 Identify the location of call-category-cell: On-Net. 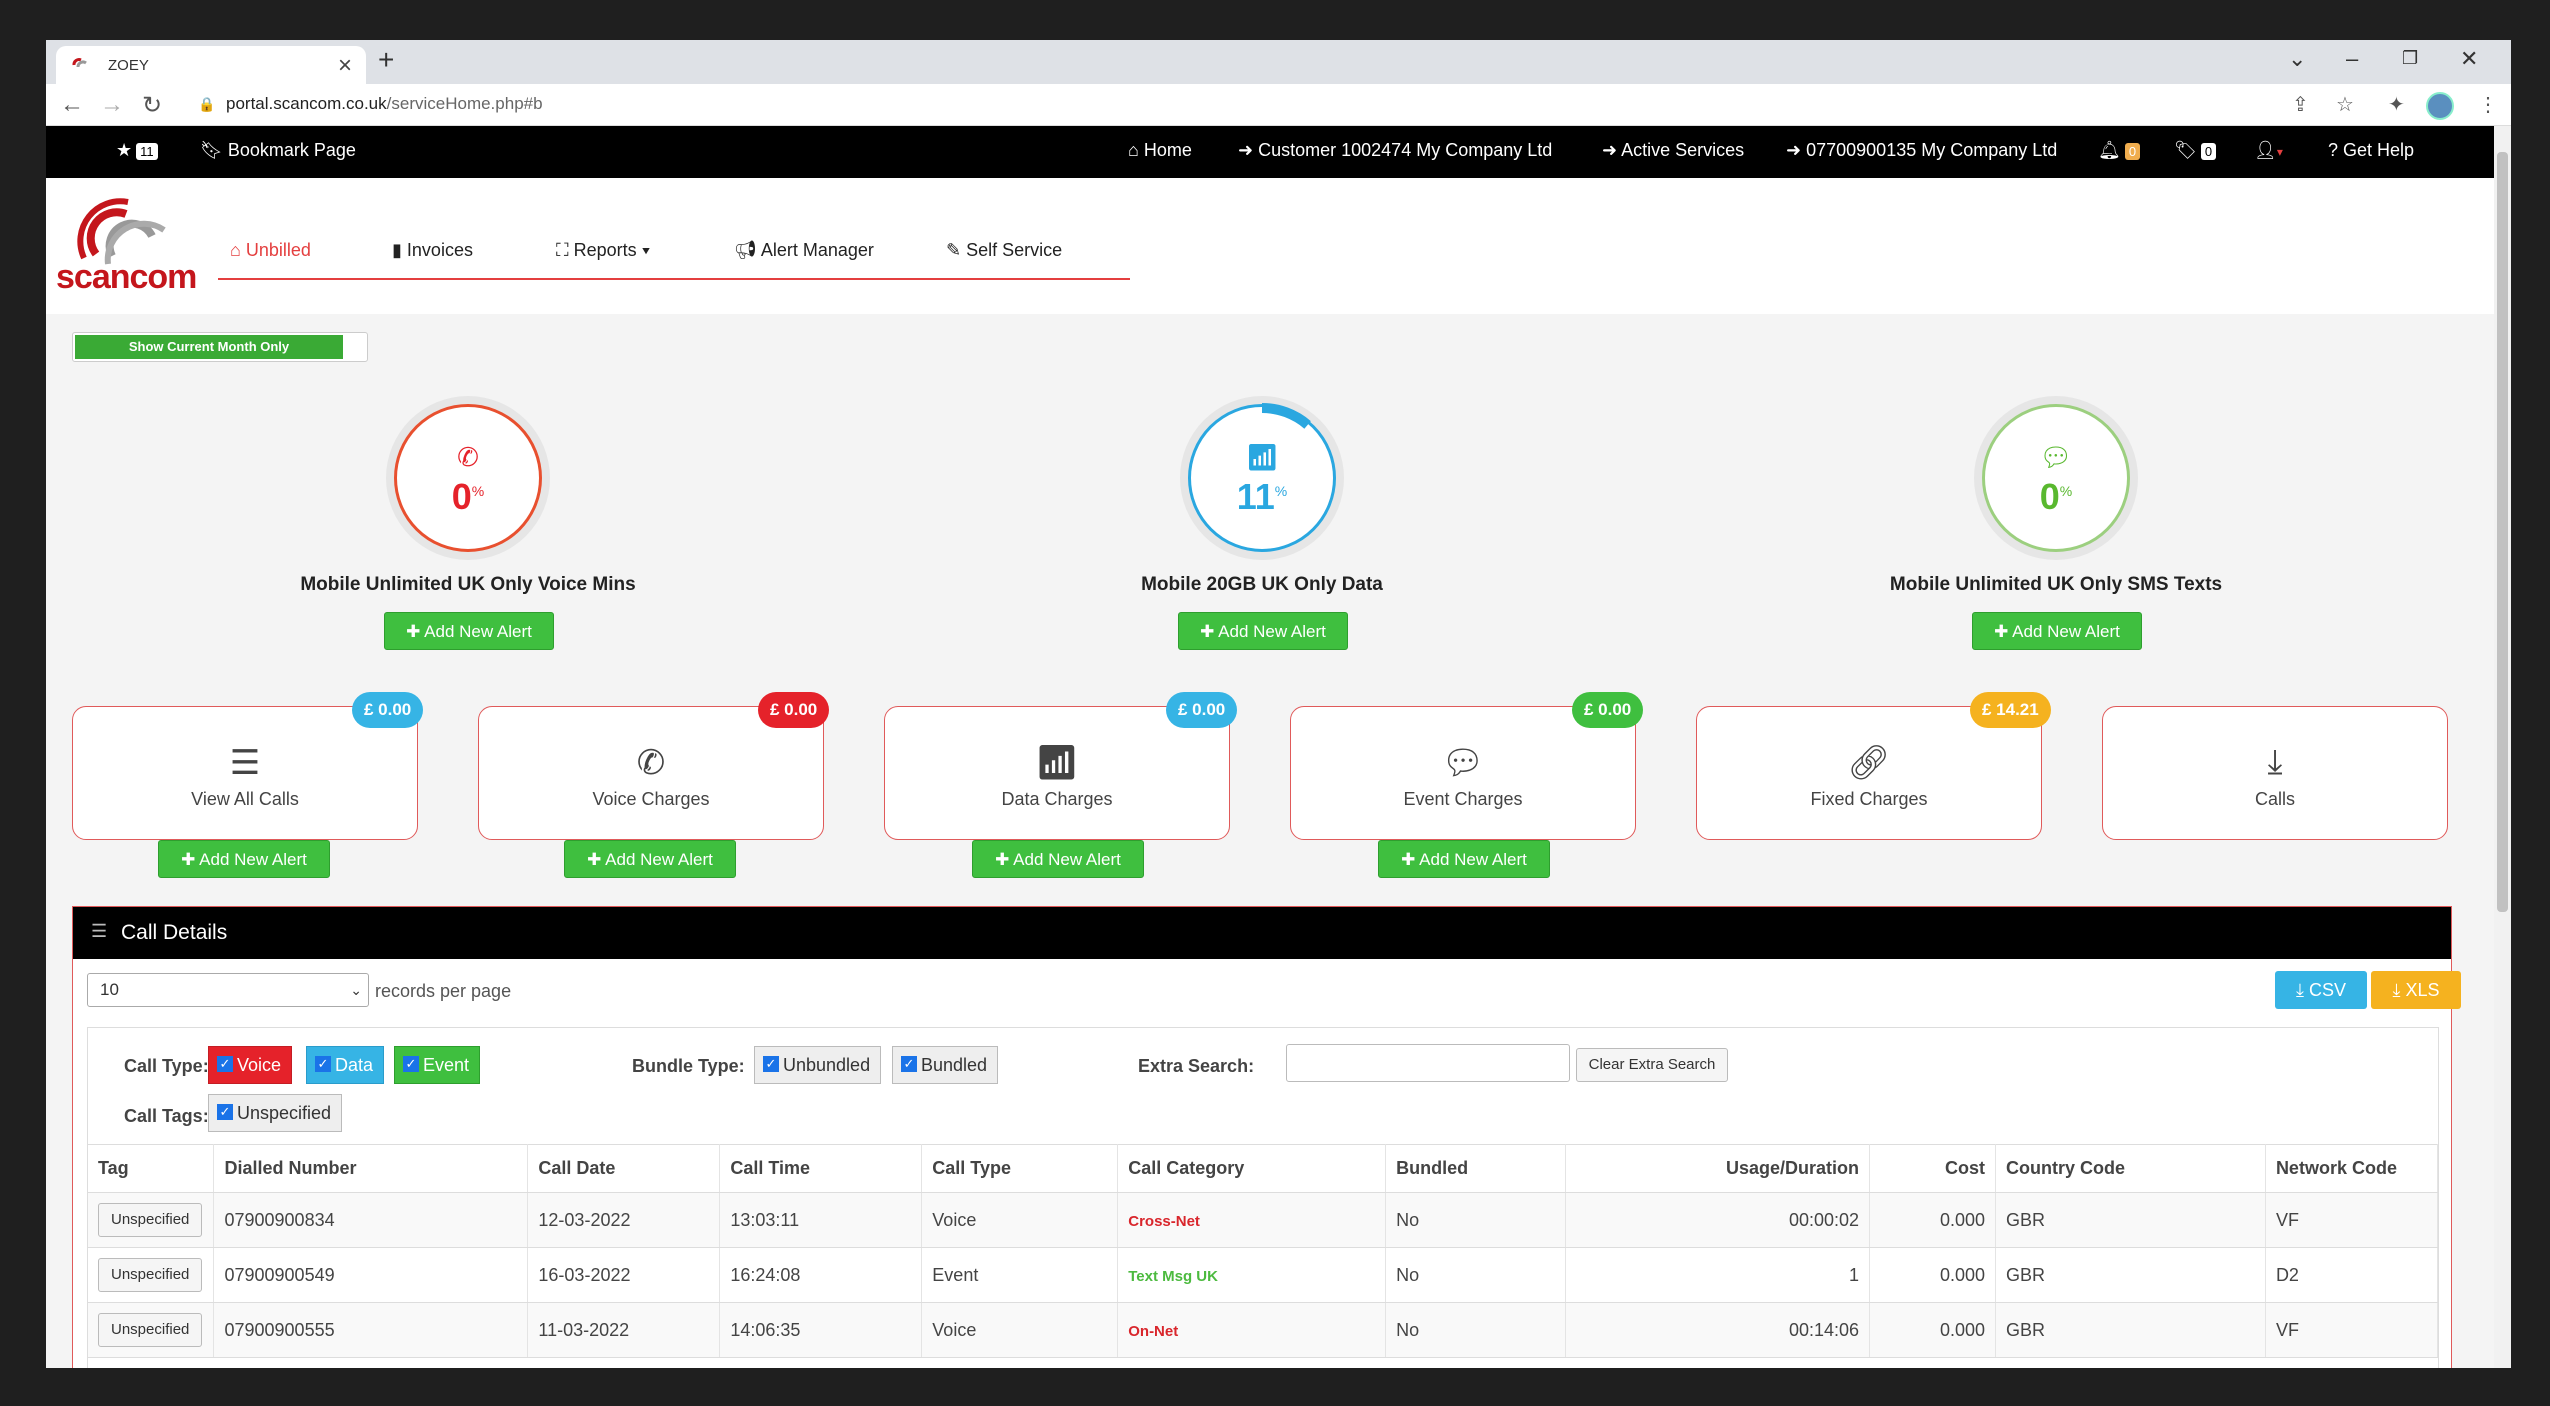
(1252, 1330).